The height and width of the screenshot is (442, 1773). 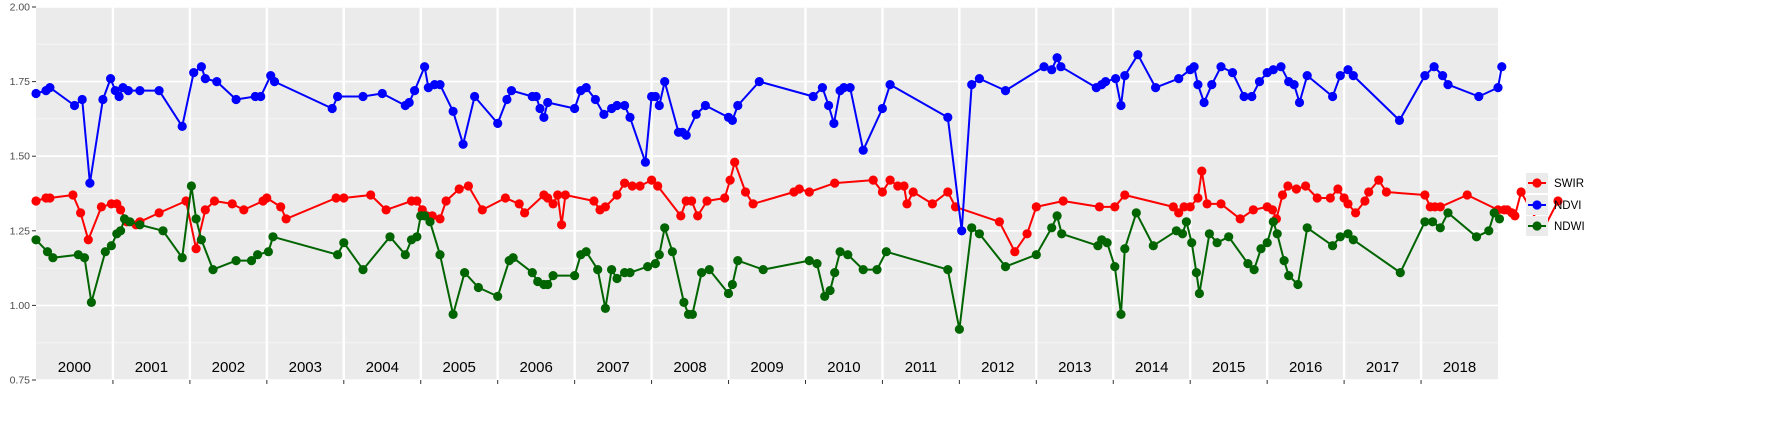 What do you see at coordinates (20, 82) in the screenshot?
I see `y-tick-label: 1.75` at bounding box center [20, 82].